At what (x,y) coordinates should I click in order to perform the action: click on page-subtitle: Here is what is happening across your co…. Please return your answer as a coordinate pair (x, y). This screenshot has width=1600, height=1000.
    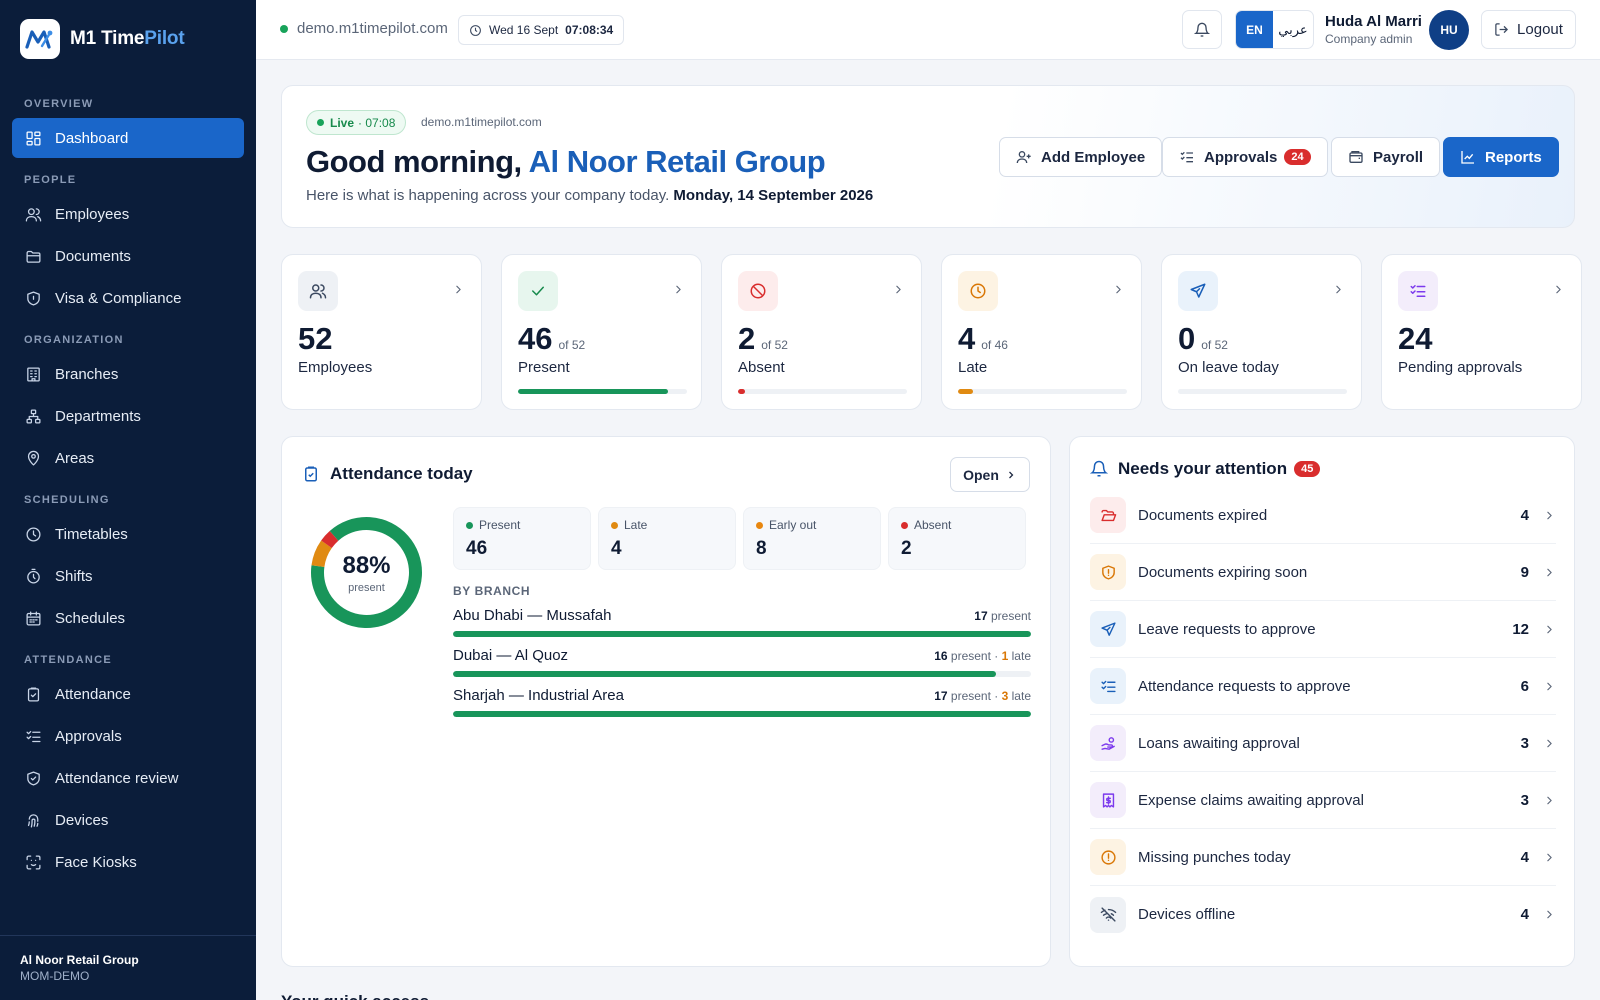
    Looking at the image, I should click on (589, 195).